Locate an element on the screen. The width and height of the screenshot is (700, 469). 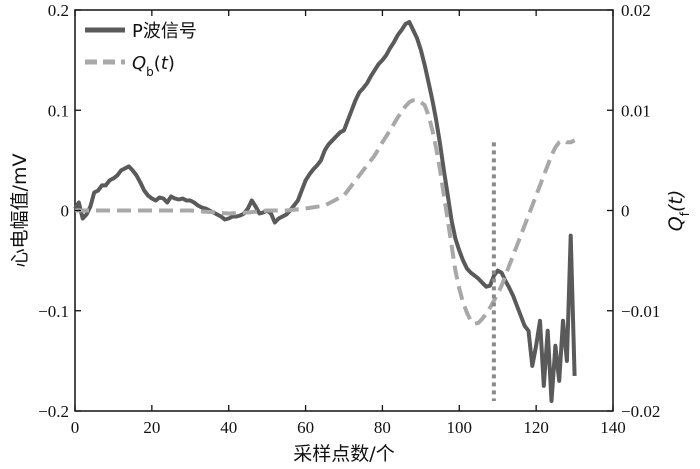
x-axis-label: 采样点数/个 is located at coordinates (343, 454).